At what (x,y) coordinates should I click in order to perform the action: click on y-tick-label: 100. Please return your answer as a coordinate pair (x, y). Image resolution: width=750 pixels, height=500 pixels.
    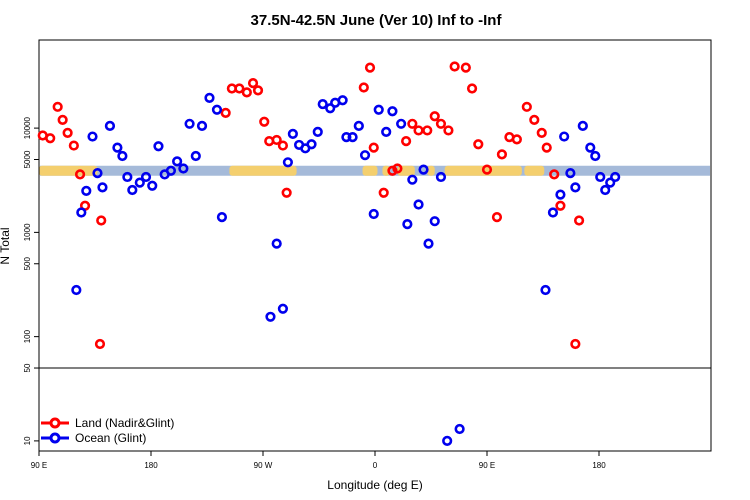
    Looking at the image, I should click on (27, 336).